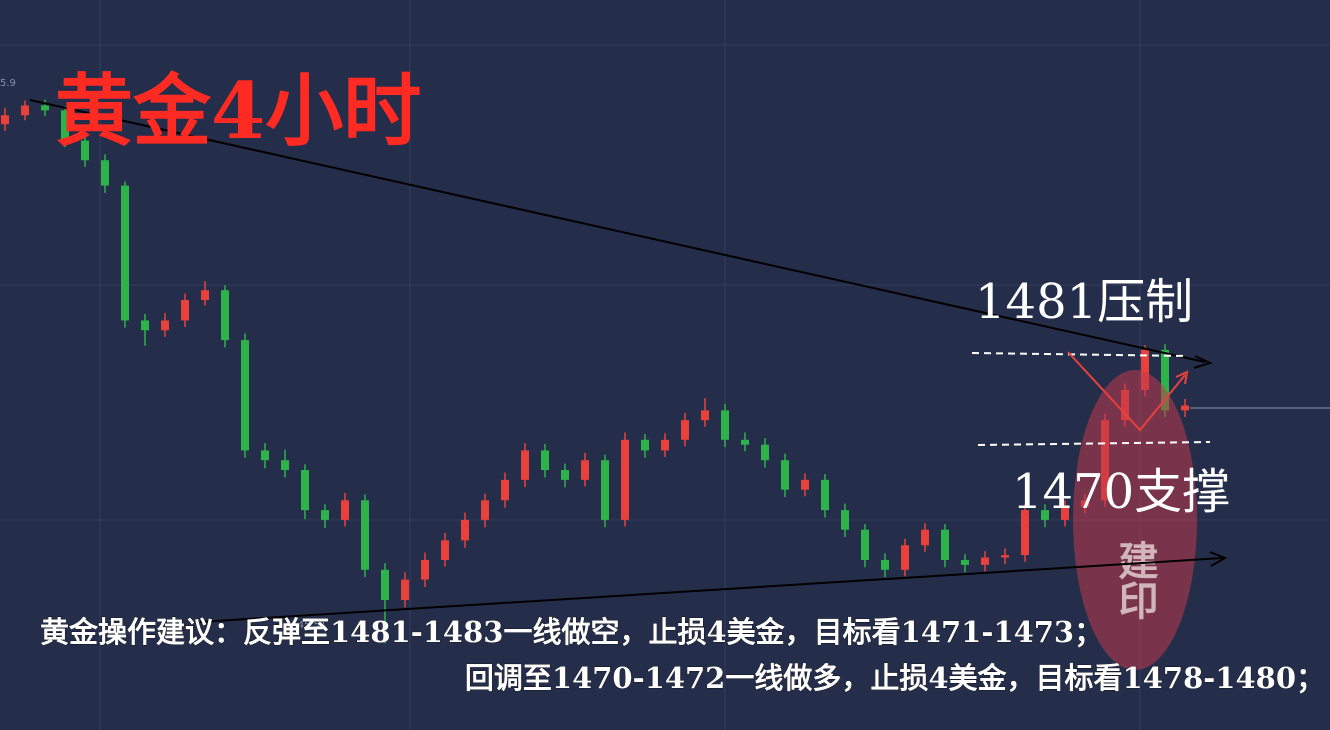  Describe the element at coordinates (305, 625) in the screenshot. I see `low-label: 1445.51` at that location.